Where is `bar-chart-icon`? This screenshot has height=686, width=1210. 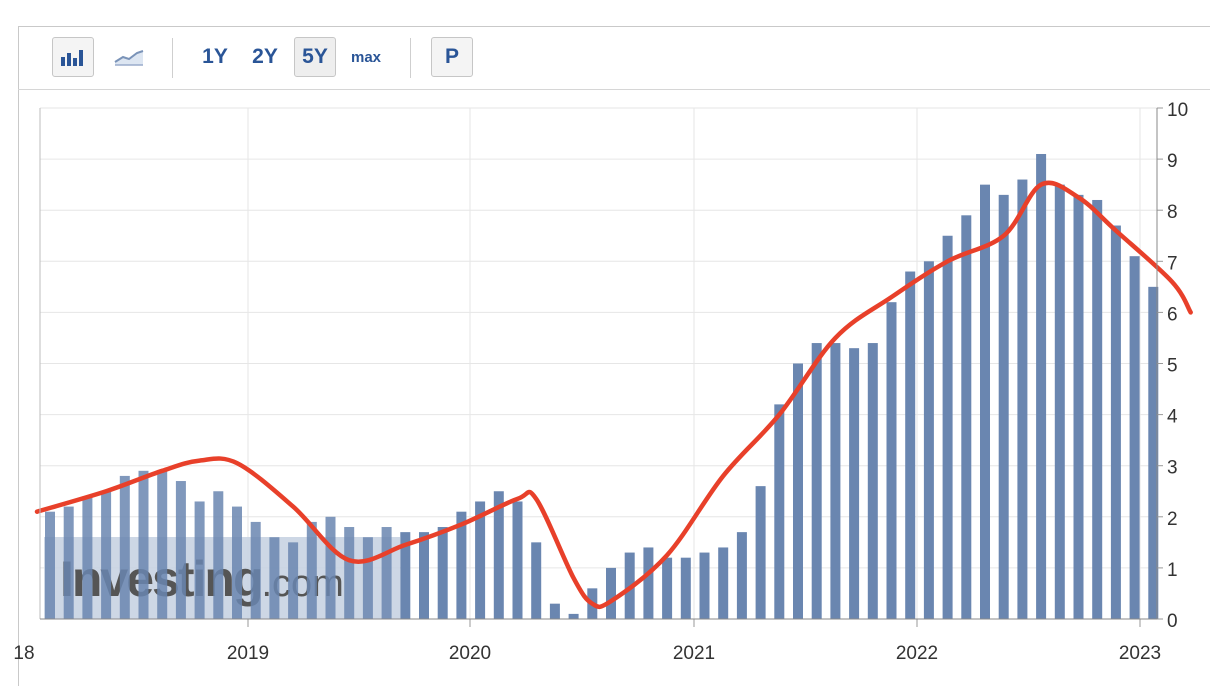
bar-chart-icon is located at coordinates (72, 58).